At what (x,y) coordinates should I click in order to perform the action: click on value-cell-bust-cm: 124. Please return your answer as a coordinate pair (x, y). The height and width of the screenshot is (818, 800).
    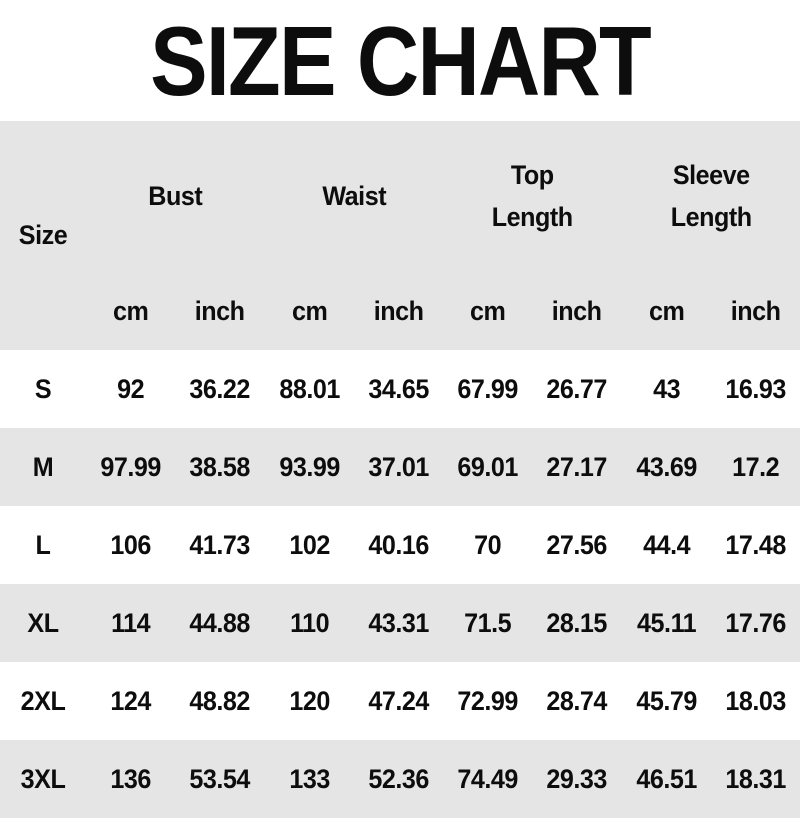
    Looking at the image, I should click on (130, 700).